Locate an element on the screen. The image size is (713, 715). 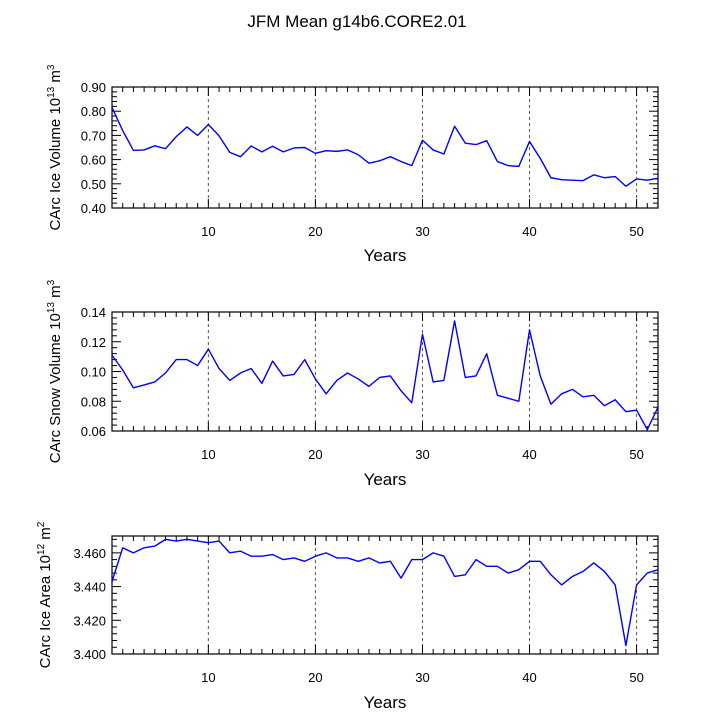
y-tick-label: 3.460 is located at coordinates (89, 553).